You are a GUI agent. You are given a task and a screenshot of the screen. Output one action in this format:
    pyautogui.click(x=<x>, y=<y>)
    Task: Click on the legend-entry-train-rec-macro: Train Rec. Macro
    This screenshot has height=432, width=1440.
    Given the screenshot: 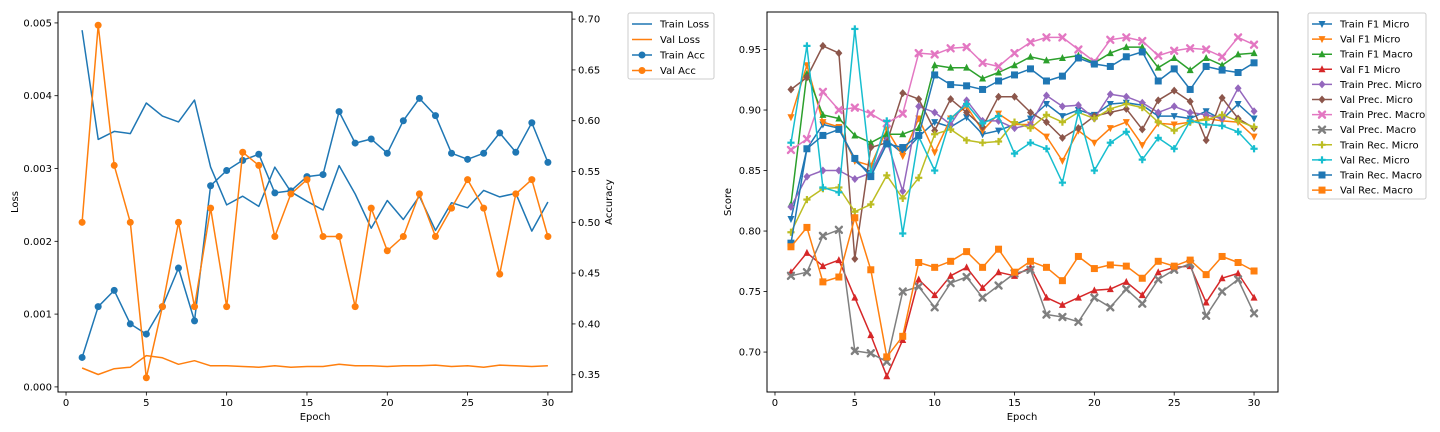 What is the action you would take?
    pyautogui.click(x=1367, y=176)
    